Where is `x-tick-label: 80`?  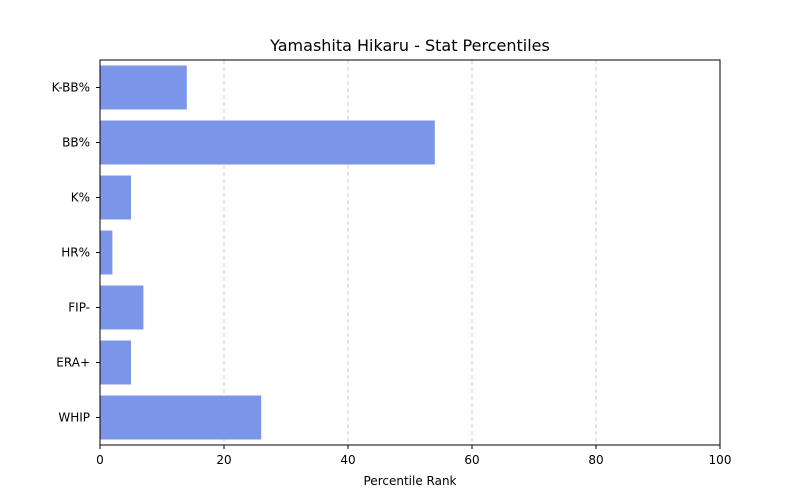
x-tick-label: 80 is located at coordinates (595, 460).